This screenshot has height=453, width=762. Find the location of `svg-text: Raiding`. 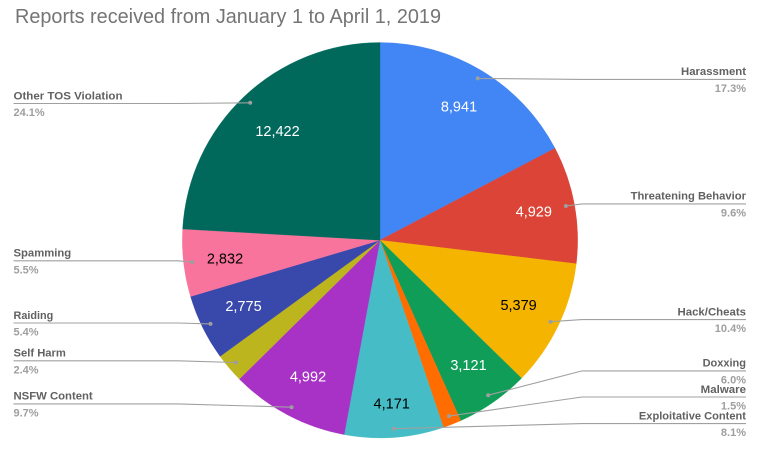

svg-text: Raiding is located at coordinates (34, 316).